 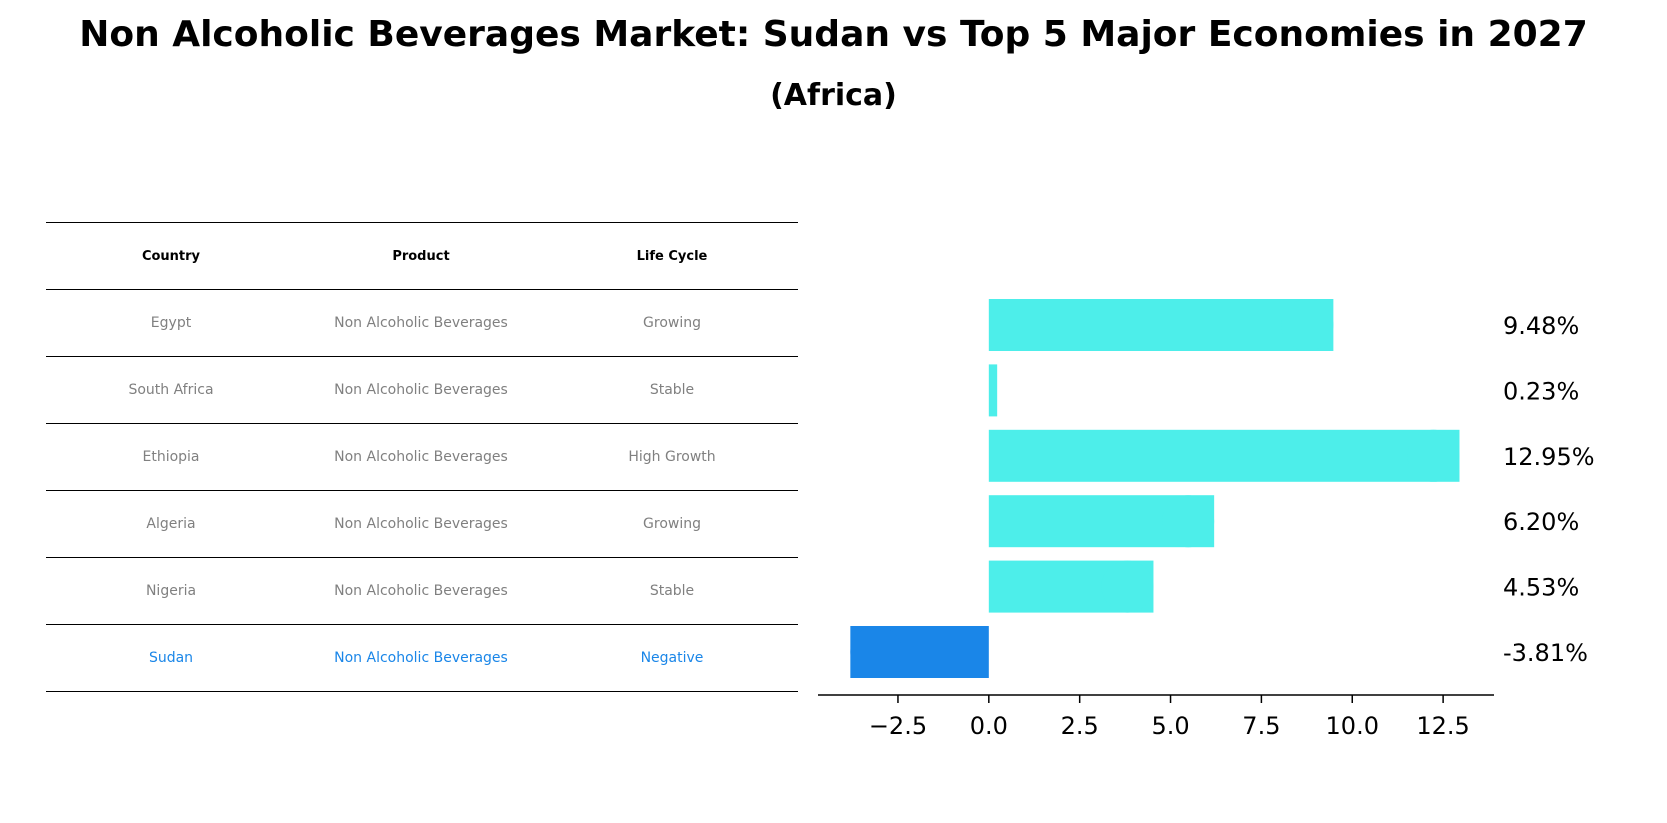 I want to click on life-cycle-cell: High Growth, so click(x=672, y=457).